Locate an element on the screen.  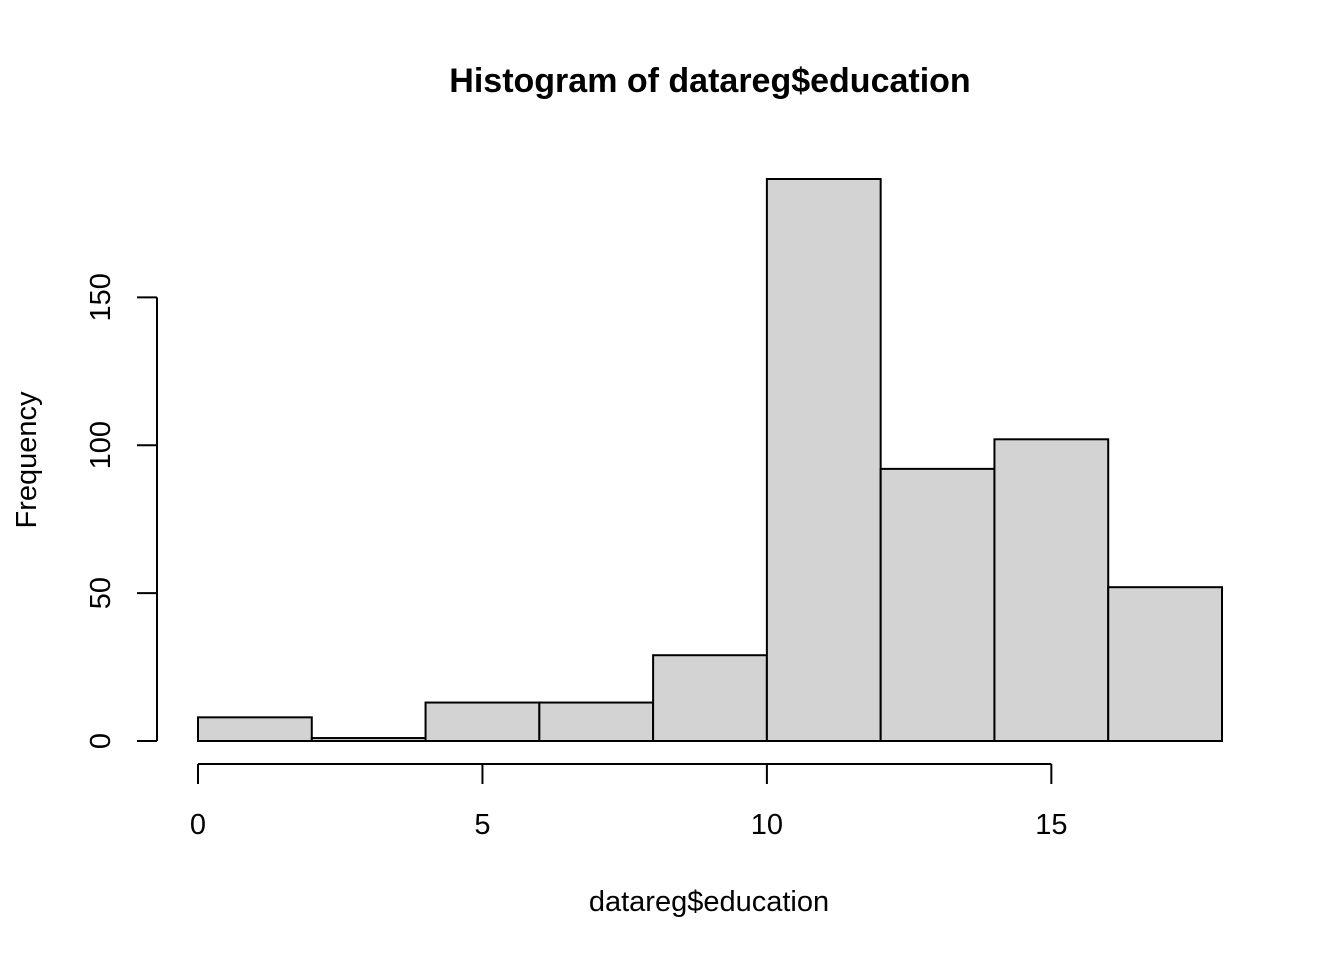
y-axis-ticks: 0 50 100 150 is located at coordinates (121, 511).